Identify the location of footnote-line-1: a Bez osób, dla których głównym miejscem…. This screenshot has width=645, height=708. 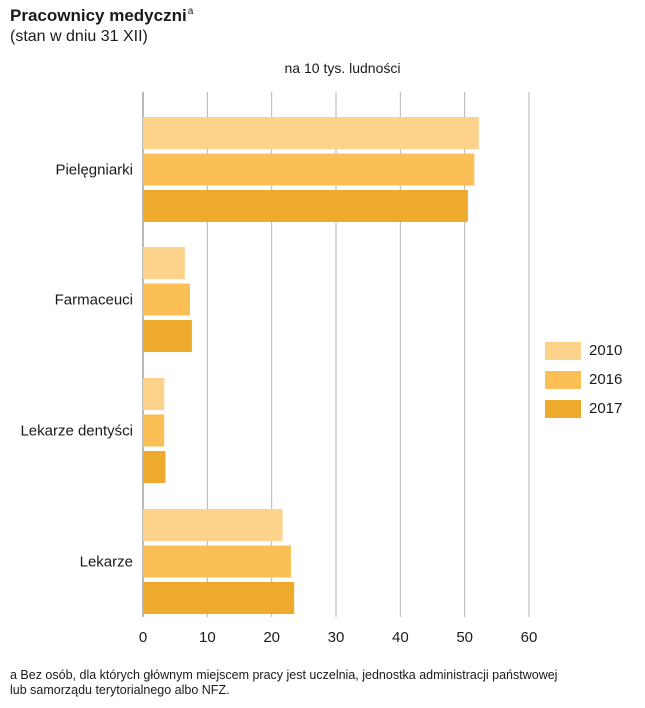
(284, 675).